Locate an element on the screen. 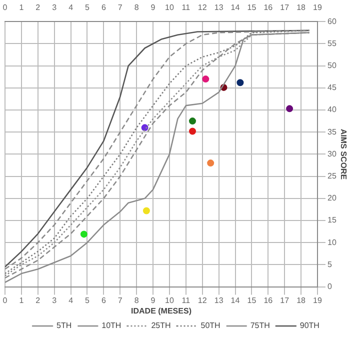 The image size is (352, 340). x-tick-label: 15 is located at coordinates (252, 300).